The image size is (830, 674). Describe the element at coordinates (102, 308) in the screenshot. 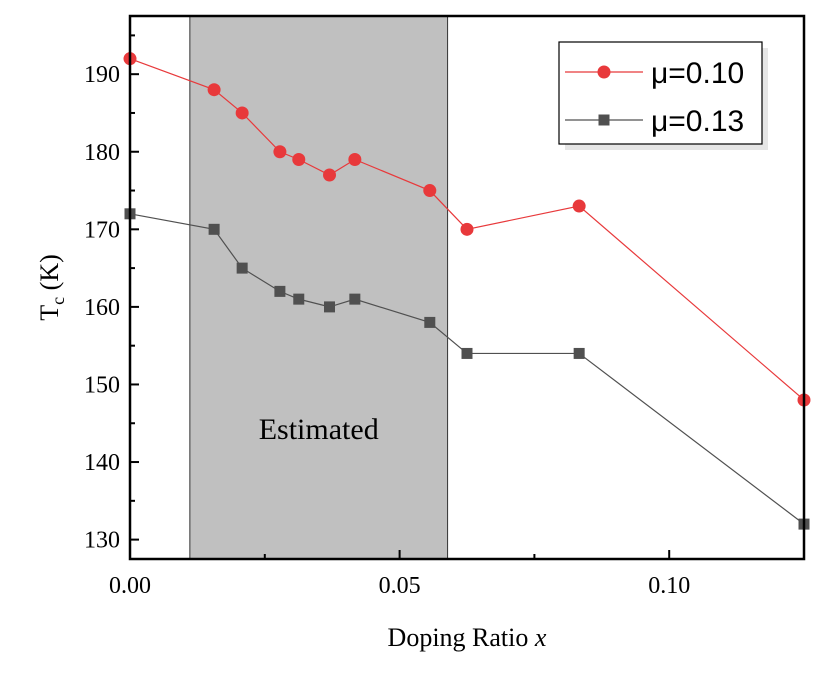

I see `y-tick-label: 160` at that location.